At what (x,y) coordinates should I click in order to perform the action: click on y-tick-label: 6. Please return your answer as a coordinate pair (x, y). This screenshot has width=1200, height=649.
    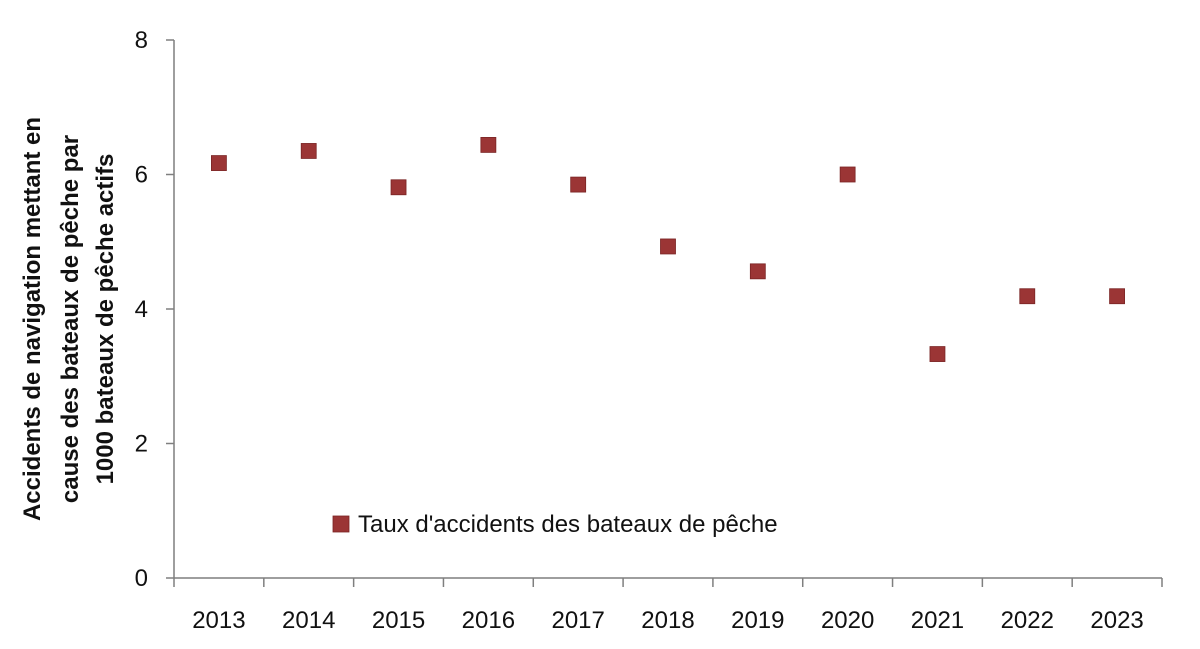
    Looking at the image, I should click on (141, 175).